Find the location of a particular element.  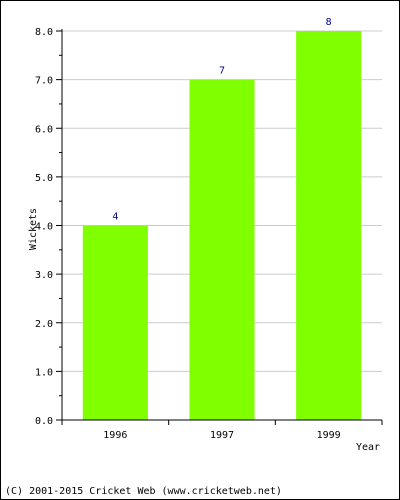

data-label: 7 is located at coordinates (222, 71).